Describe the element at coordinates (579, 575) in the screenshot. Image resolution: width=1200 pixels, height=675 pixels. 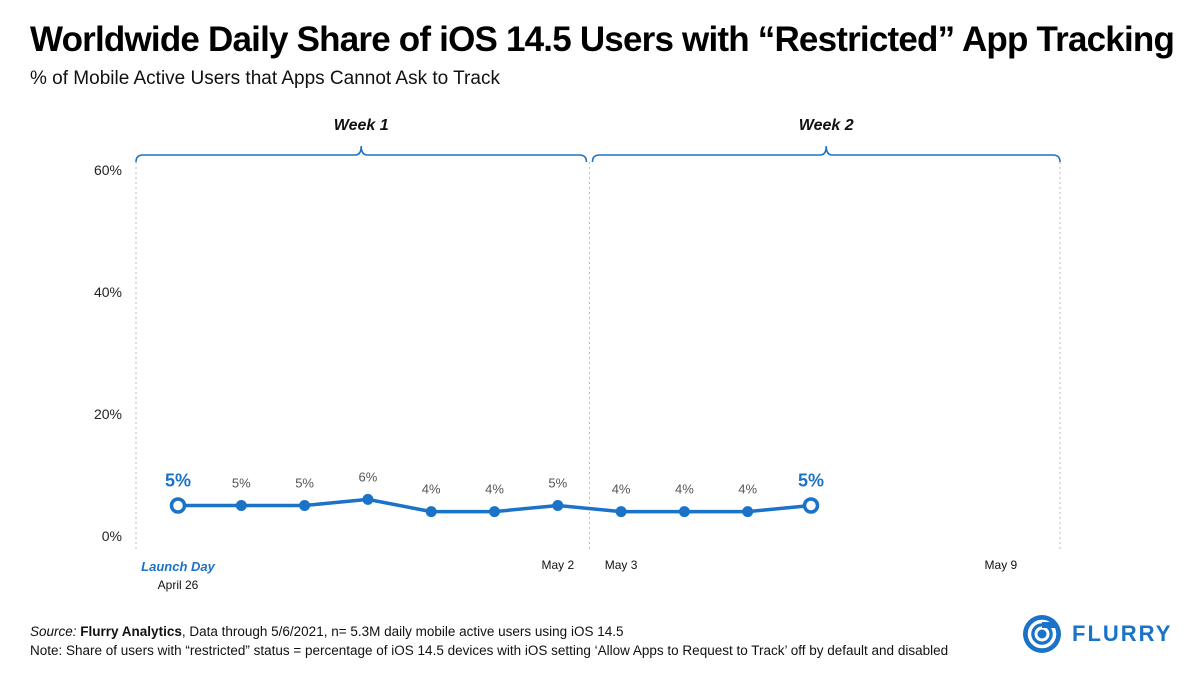
I see `x-axis-labels: Launch Day April 26 May 2 May 3 May 9` at that location.